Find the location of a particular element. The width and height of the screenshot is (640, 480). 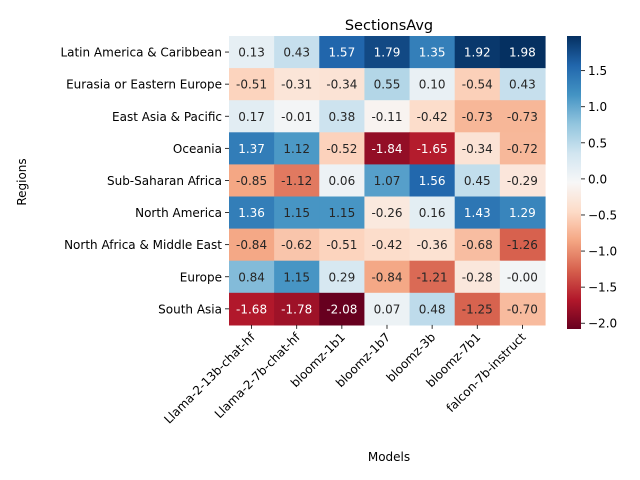

y-tick-label: North America is located at coordinates (178, 213).